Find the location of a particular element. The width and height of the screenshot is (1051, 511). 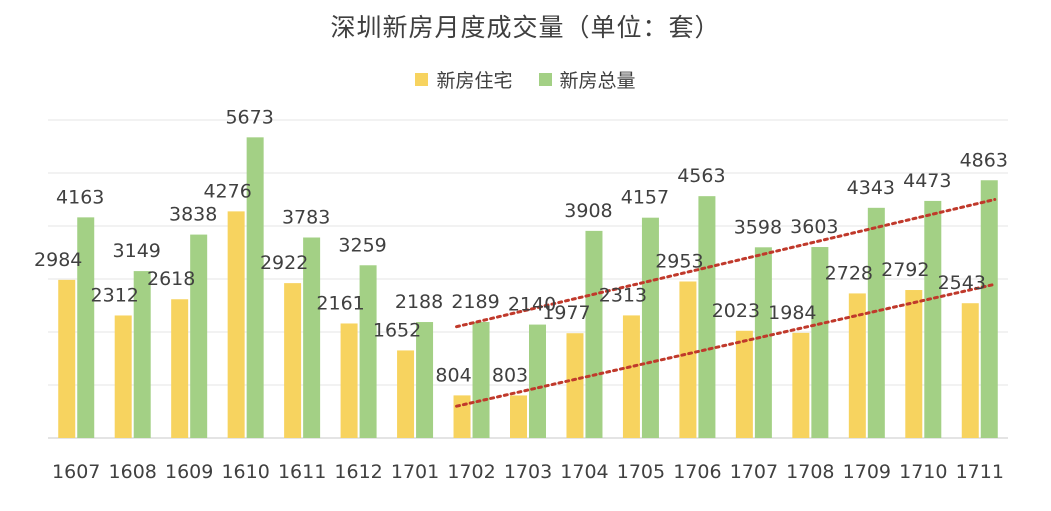

x-tick-label: 1711 is located at coordinates (980, 472).